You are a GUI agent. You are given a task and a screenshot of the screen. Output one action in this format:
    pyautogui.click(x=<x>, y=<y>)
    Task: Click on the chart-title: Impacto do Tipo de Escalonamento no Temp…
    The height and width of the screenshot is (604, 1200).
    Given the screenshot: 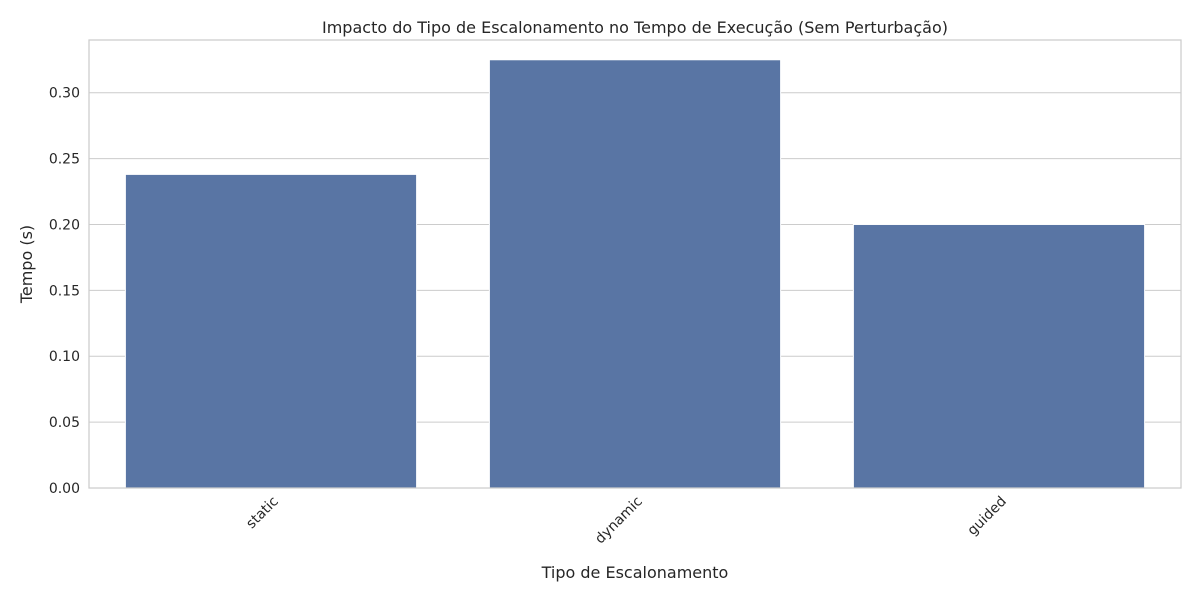 What is the action you would take?
    pyautogui.click(x=635, y=27)
    